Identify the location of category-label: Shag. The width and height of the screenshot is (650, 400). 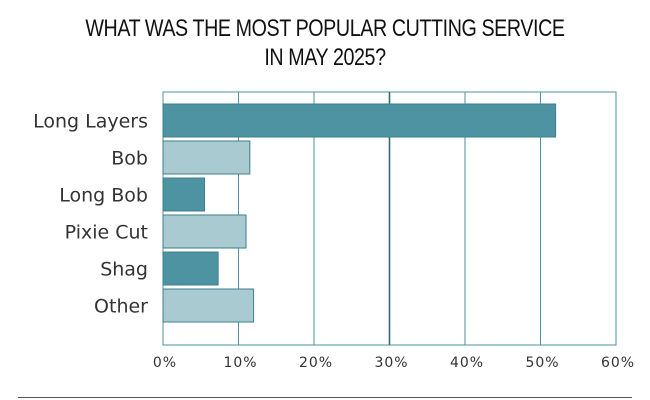
(124, 270).